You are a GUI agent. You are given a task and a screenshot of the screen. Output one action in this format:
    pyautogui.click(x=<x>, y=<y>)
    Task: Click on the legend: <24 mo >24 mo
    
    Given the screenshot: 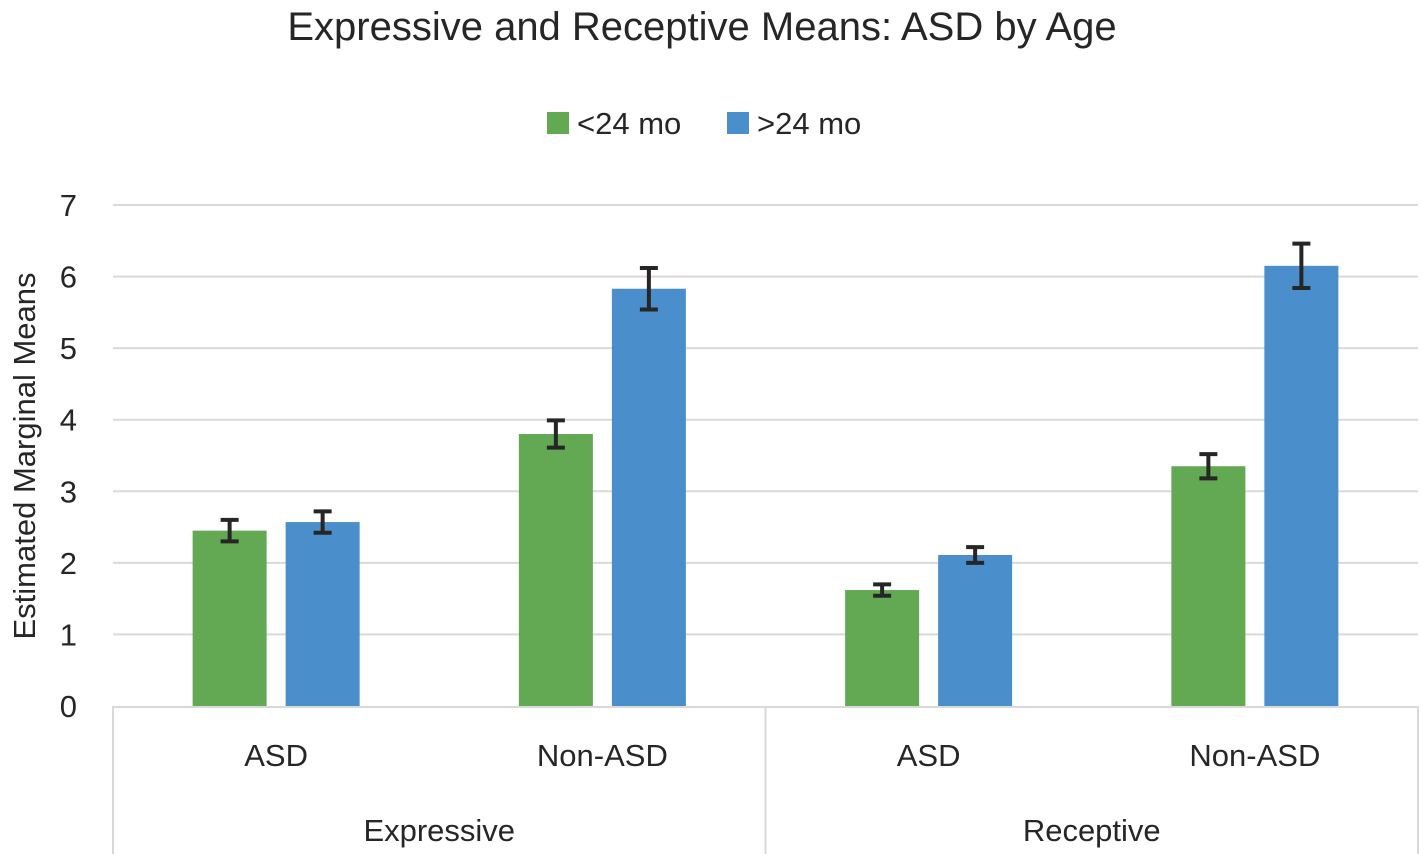 What is the action you would take?
    pyautogui.click(x=704, y=123)
    